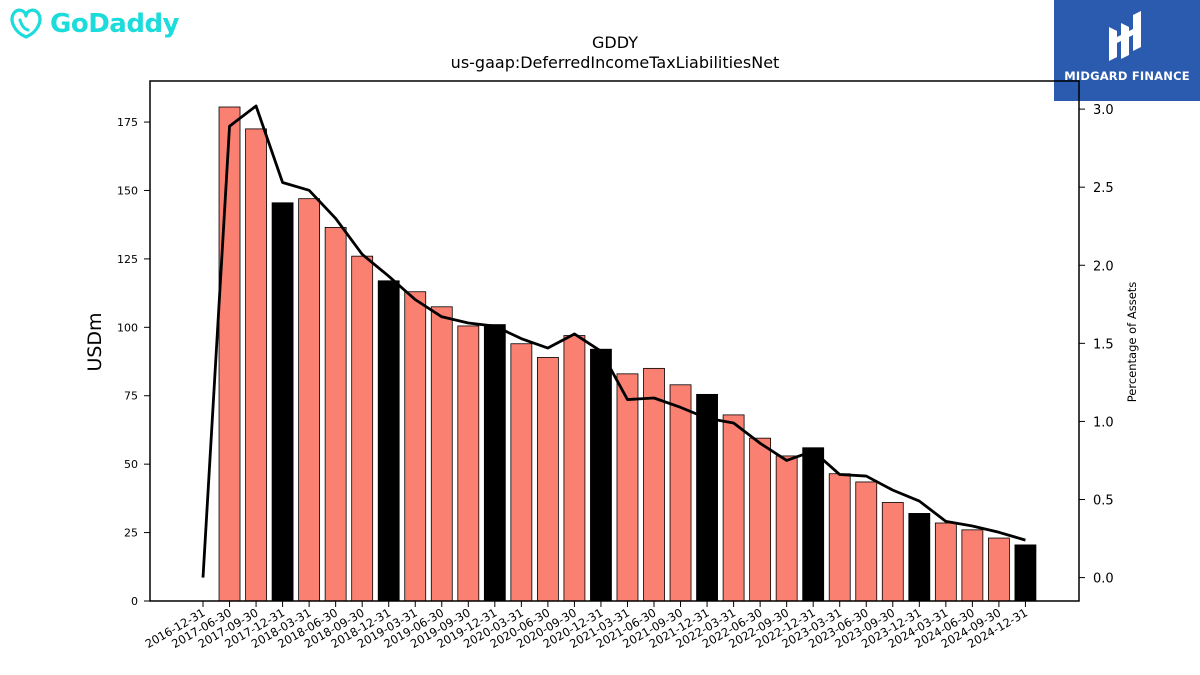  What do you see at coordinates (127, 259) in the screenshot?
I see `y-tick-label: 125` at bounding box center [127, 259].